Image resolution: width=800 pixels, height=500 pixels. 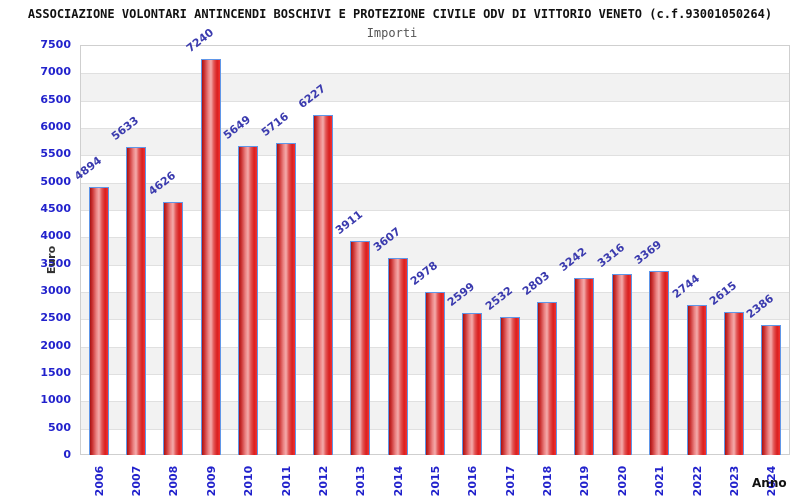 I want to click on y-tick-label: 6500, so click(x=55, y=99).